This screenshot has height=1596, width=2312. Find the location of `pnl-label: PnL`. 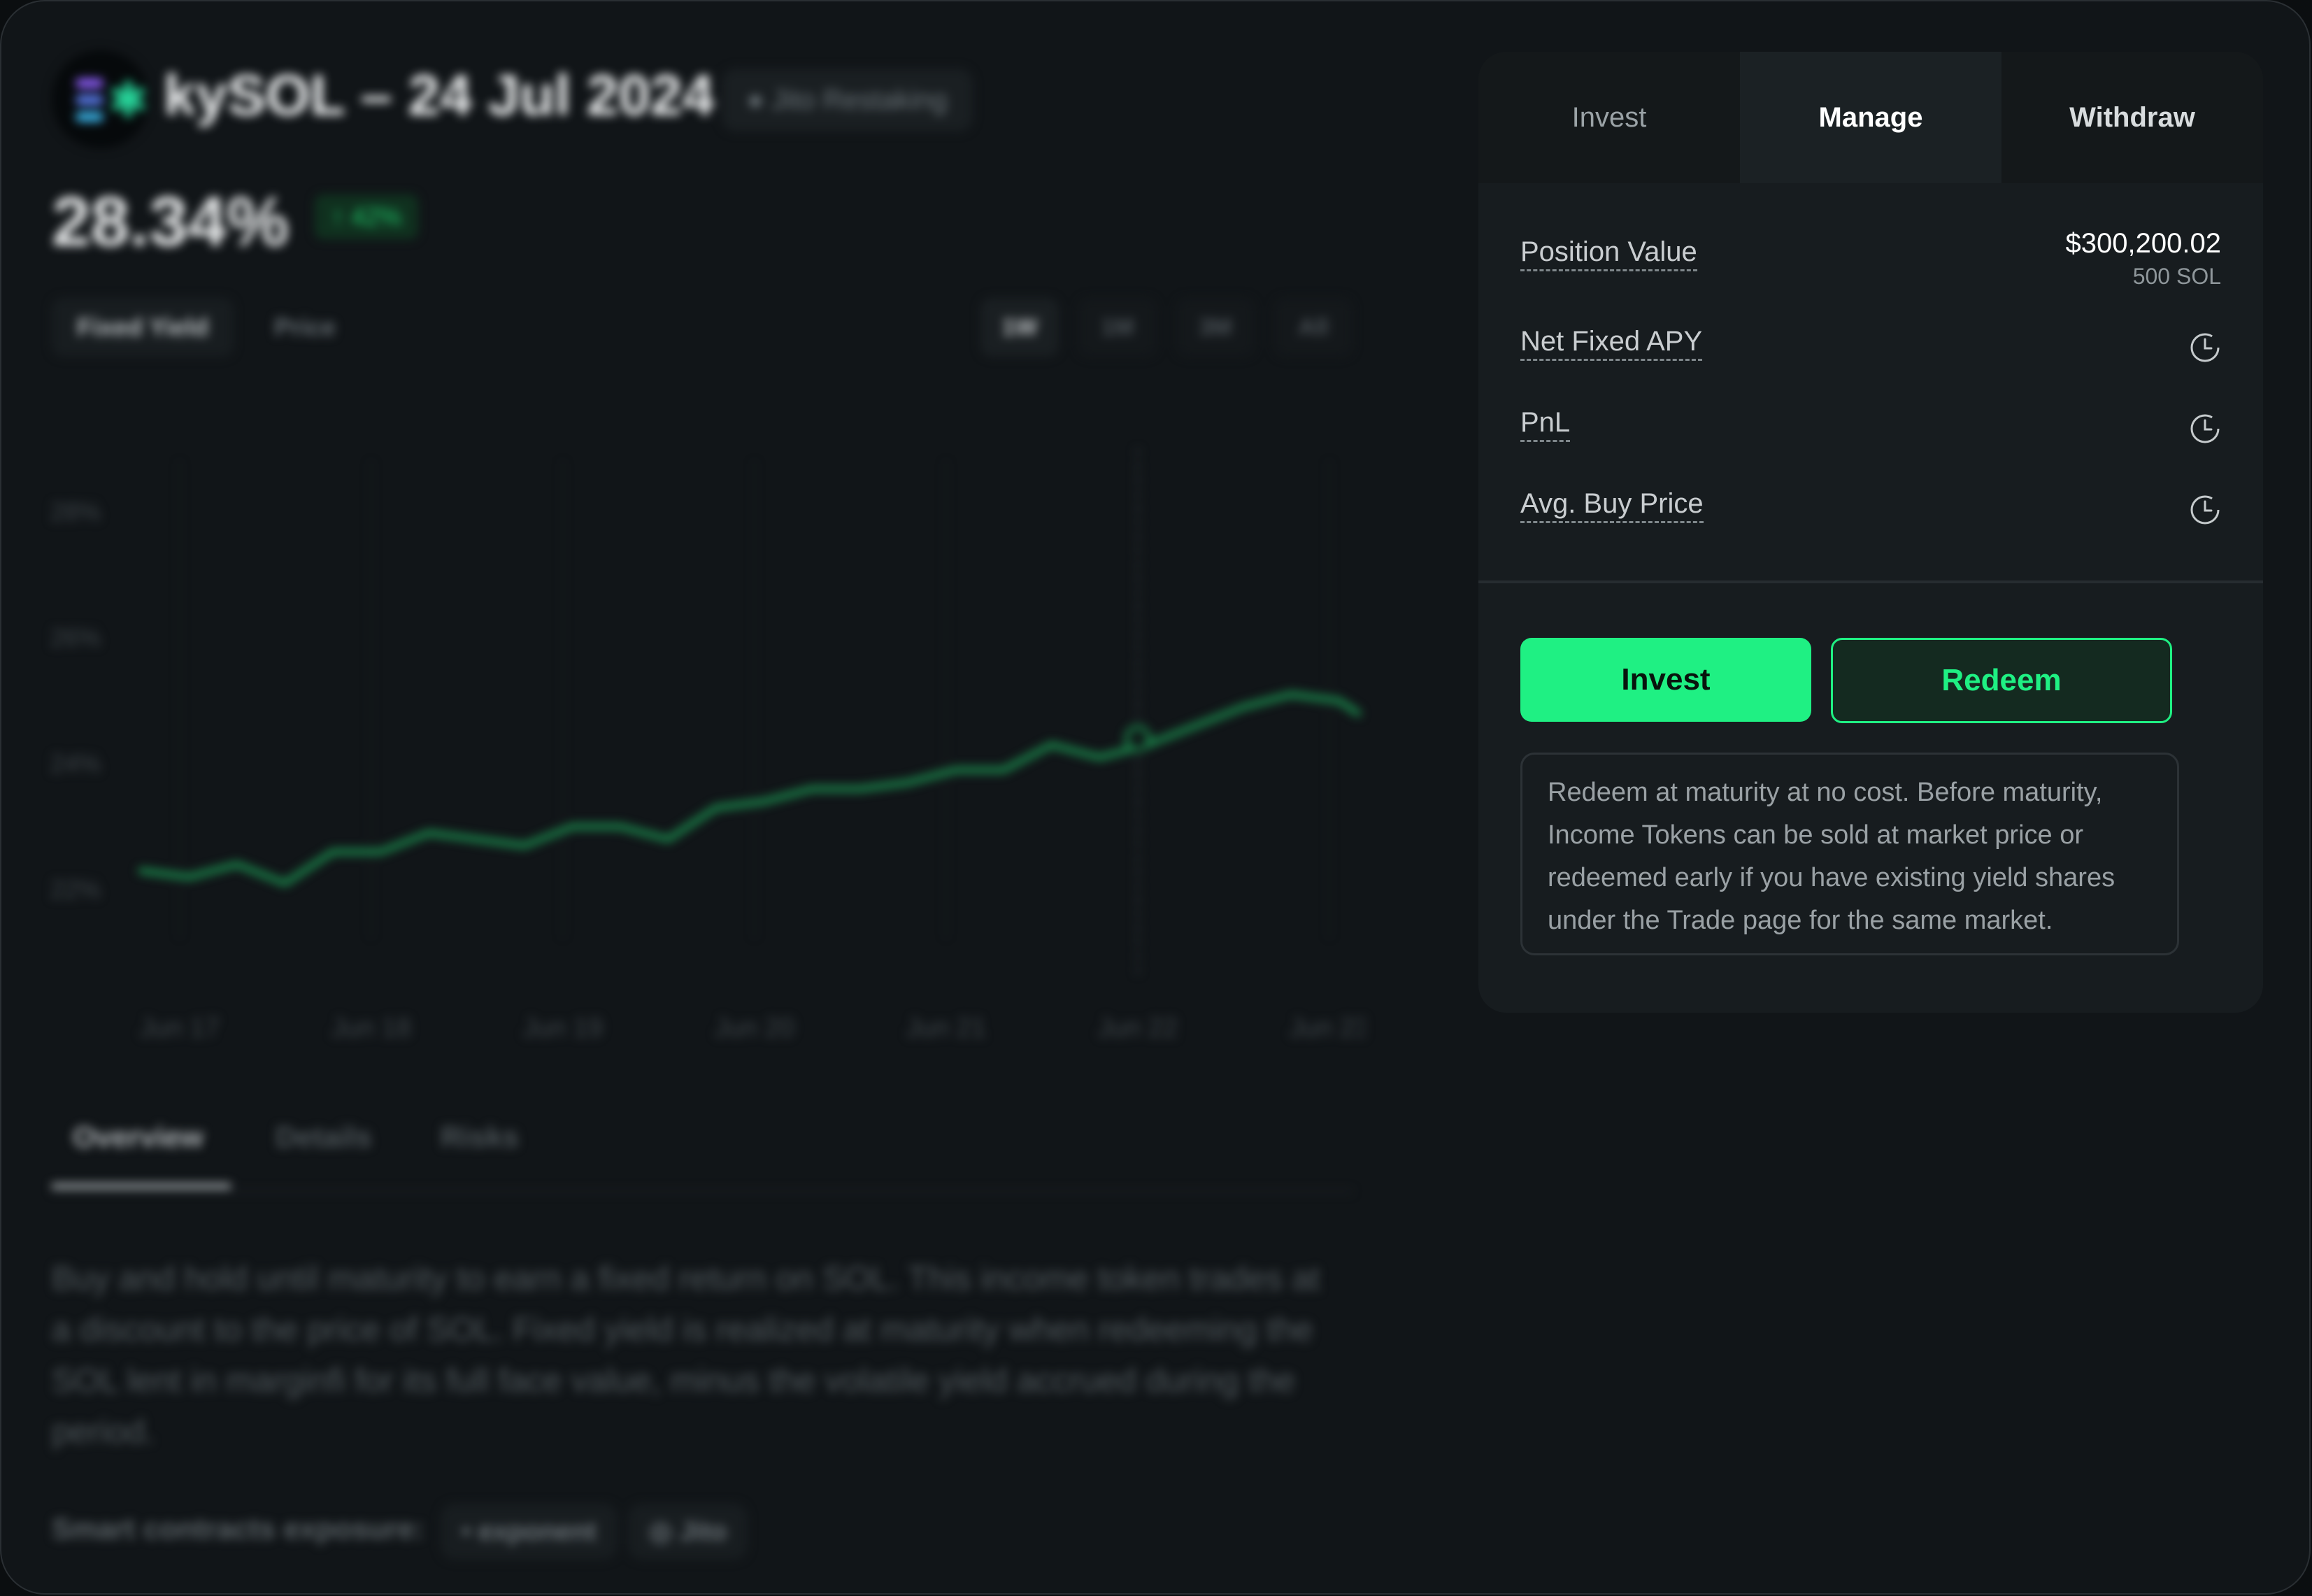

pnl-label: PnL is located at coordinates (1545, 424).